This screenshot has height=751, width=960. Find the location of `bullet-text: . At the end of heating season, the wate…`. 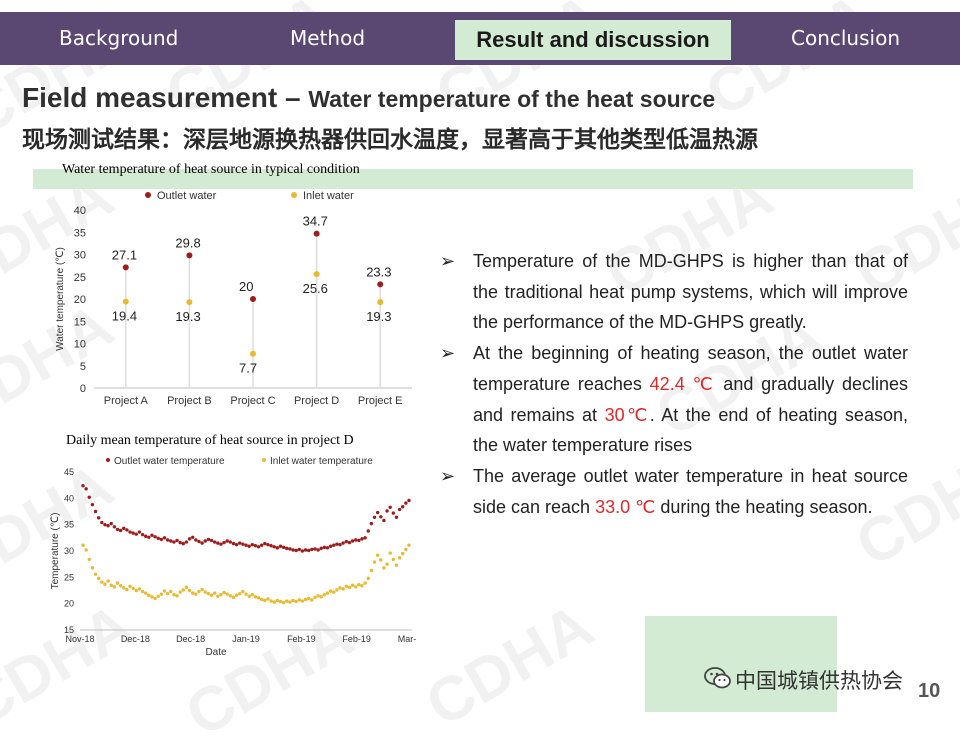

bullet-text: . At the end of heating season, the wate… is located at coordinates (690, 430).